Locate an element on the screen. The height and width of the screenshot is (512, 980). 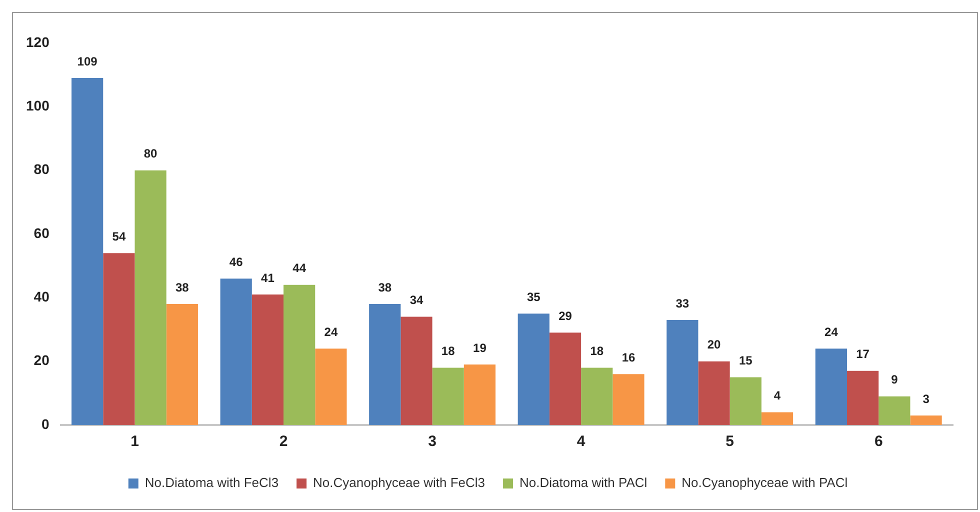
x-tick-label: 2 is located at coordinates (283, 441).